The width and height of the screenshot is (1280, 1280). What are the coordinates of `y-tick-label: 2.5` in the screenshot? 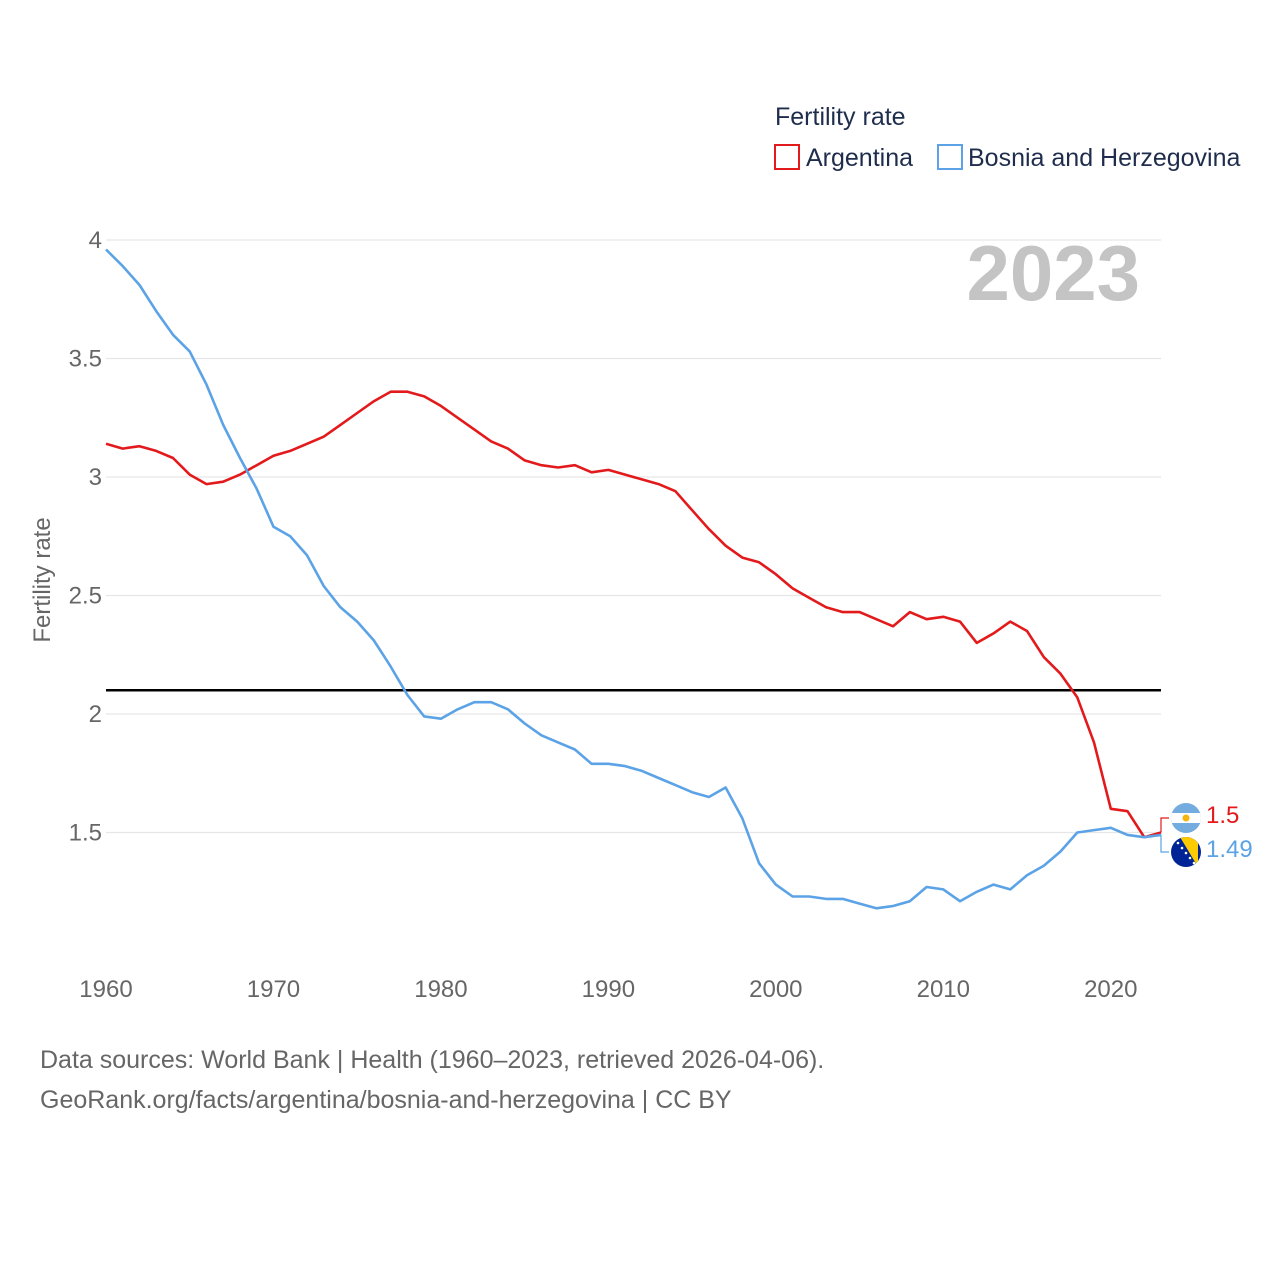 It's located at (85, 596).